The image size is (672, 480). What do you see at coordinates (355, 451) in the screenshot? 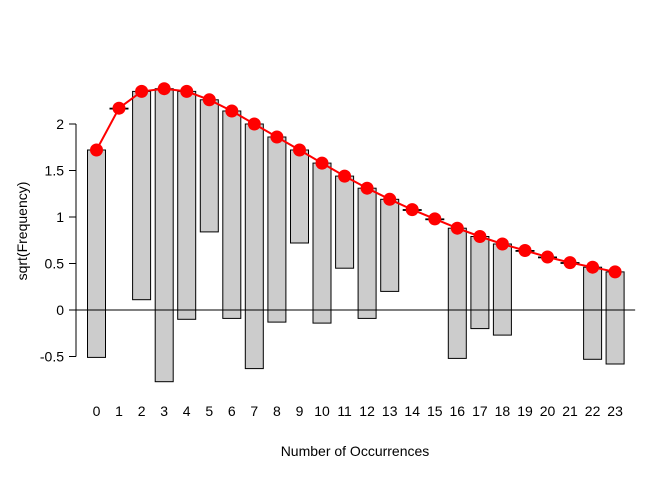
I see `x-axis-label: Number of Occurrences` at bounding box center [355, 451].